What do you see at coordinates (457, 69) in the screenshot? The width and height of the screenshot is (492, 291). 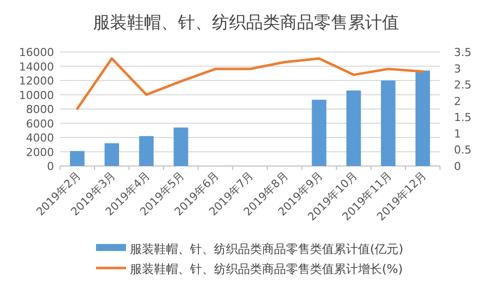 I see `y2-tick-label: 3` at bounding box center [457, 69].